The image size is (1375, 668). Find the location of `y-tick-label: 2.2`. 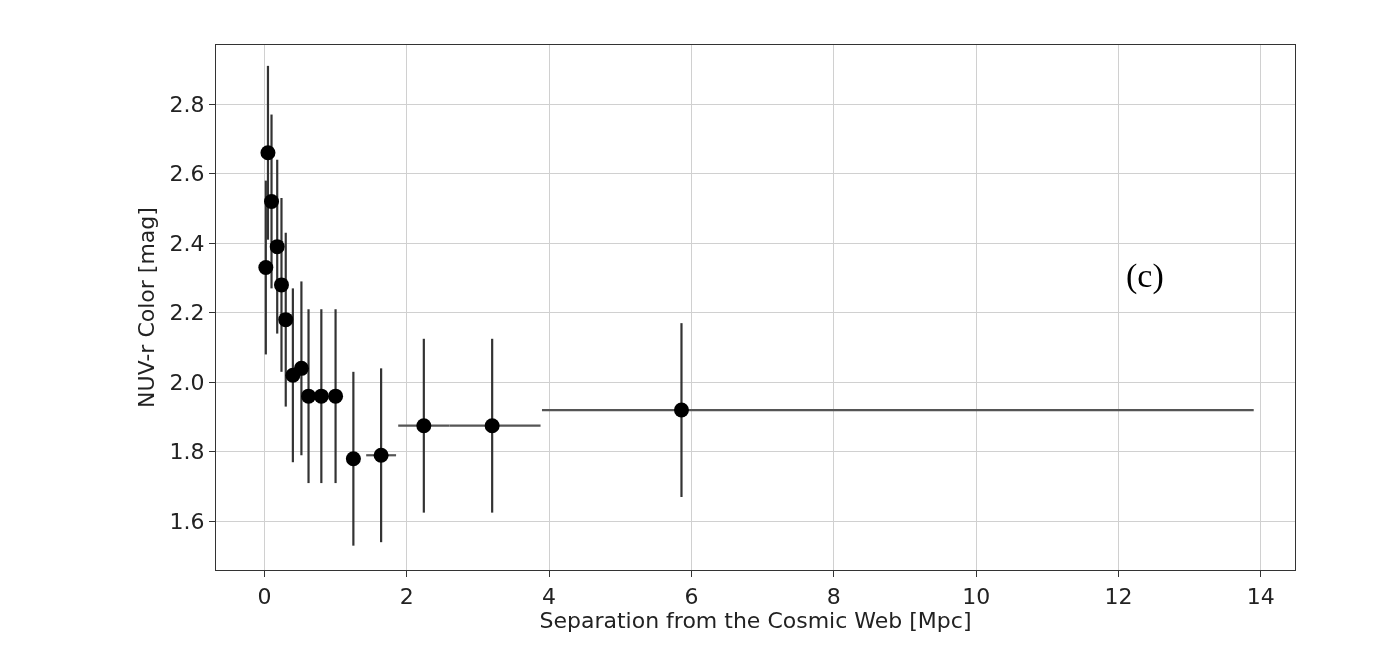

y-tick-label: 2.2 is located at coordinates (187, 313).